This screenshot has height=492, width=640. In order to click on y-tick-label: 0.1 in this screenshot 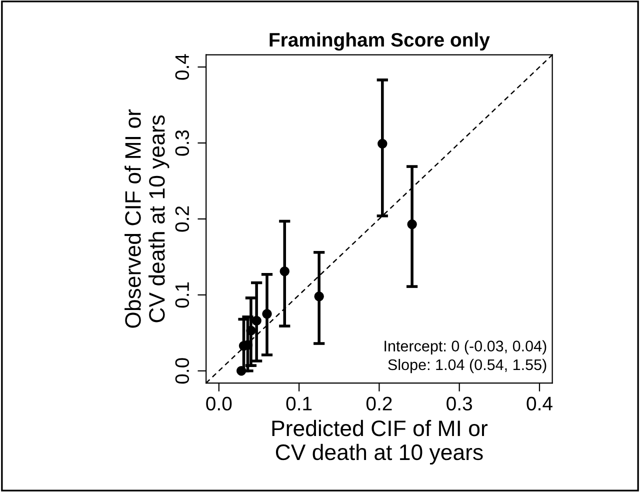, I will do `click(182, 295)`.